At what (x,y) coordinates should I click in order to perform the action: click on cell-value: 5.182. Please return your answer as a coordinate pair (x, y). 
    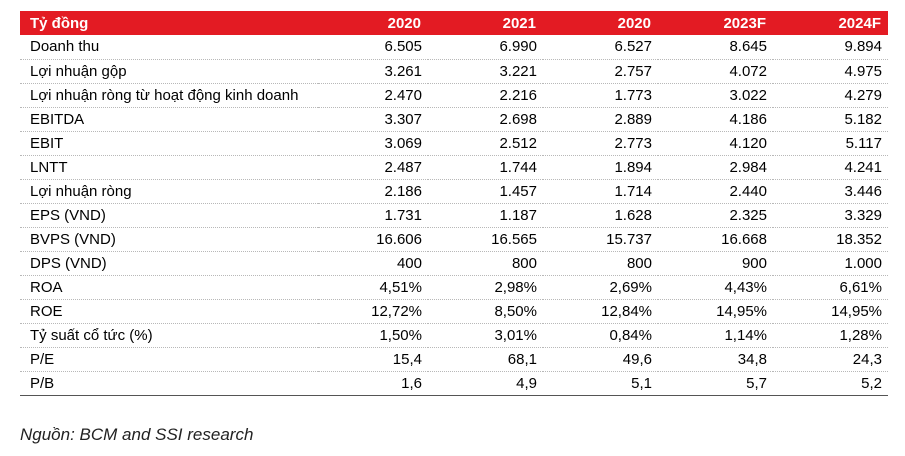
    Looking at the image, I should click on (863, 119).